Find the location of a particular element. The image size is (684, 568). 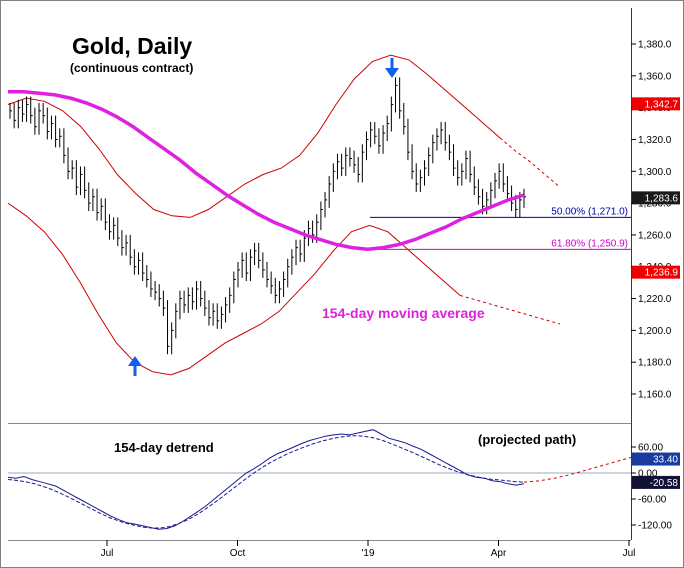

y-tick-label: 1,360.0 is located at coordinates (655, 76).